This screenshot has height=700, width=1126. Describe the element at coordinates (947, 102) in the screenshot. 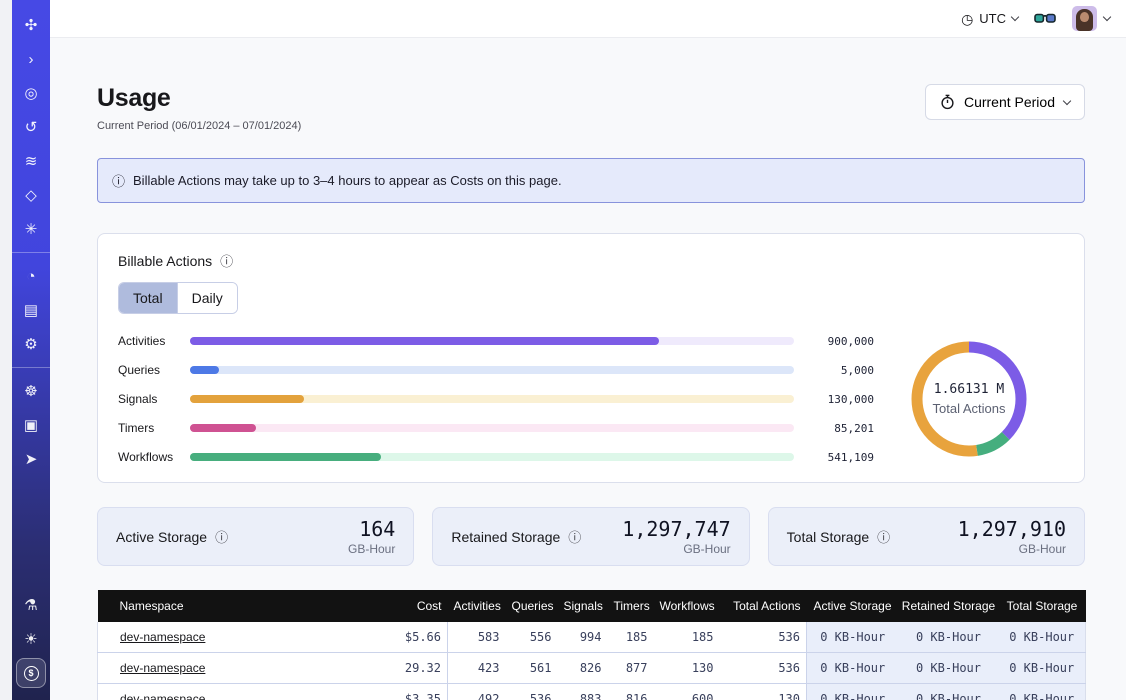

I see `stopwatch-icon` at that location.